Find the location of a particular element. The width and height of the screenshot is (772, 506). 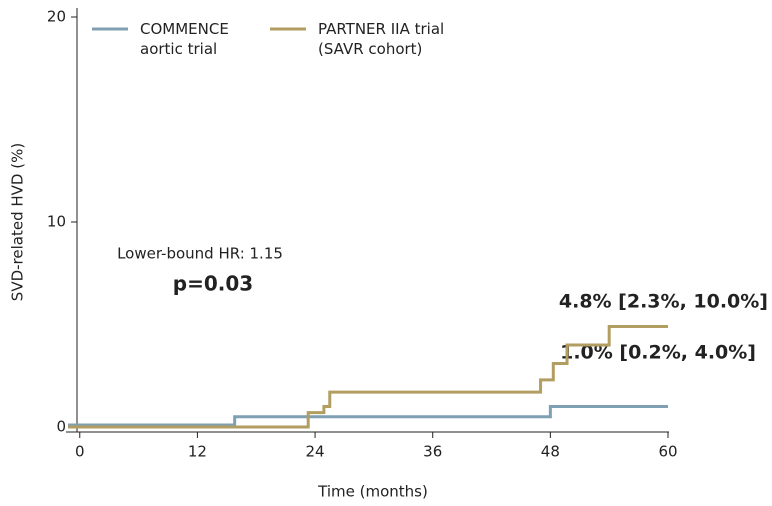

y-tick-label: 20 is located at coordinates (56, 17).